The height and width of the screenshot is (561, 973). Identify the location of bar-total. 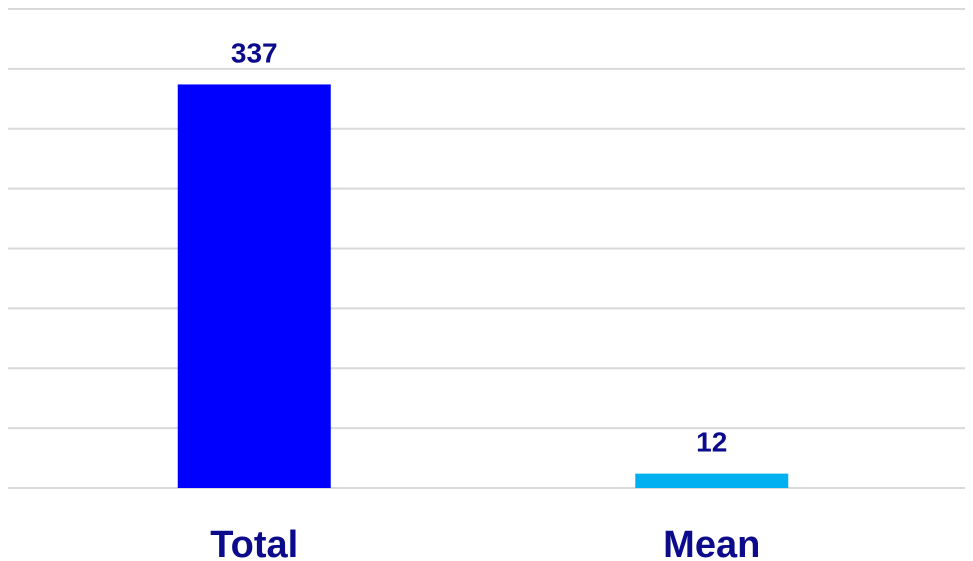
(254, 286).